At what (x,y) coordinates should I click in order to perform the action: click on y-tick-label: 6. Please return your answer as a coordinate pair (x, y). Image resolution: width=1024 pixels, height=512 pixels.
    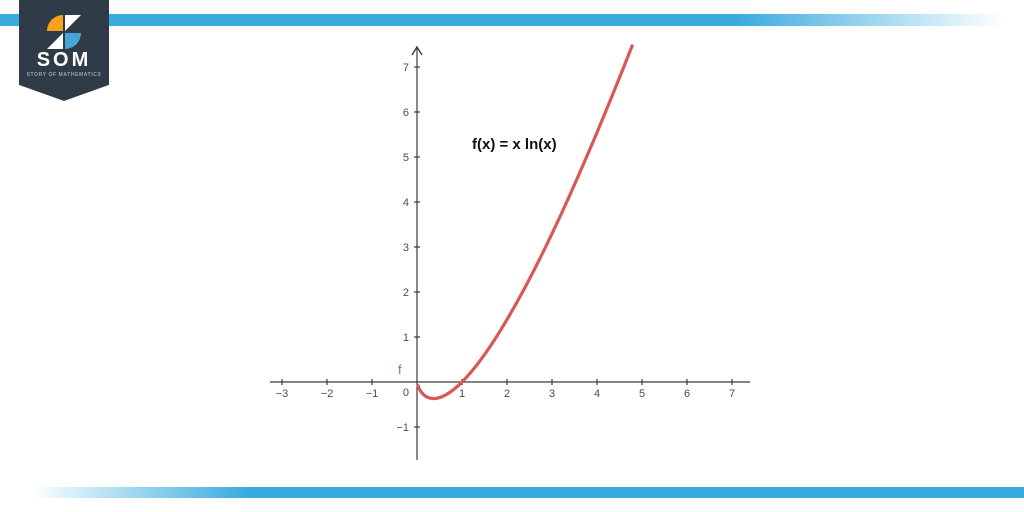
    Looking at the image, I should click on (406, 113).